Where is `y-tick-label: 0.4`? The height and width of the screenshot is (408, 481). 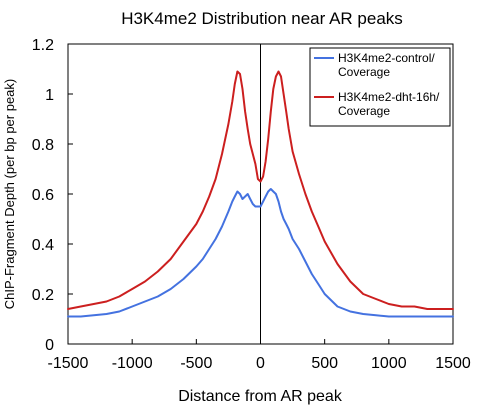
y-tick-label: 0.4 is located at coordinates (43, 245).